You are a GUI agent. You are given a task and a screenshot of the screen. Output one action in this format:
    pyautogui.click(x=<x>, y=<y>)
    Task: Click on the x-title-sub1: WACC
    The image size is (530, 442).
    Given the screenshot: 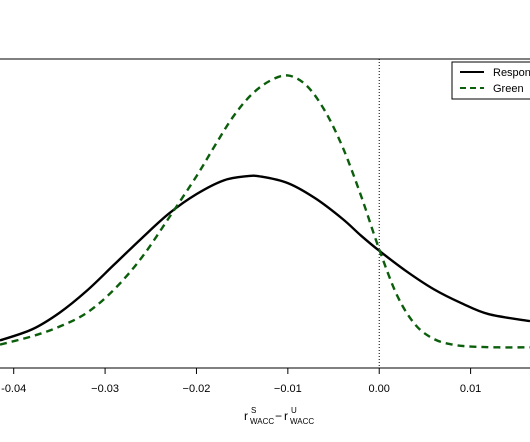 What is the action you would take?
    pyautogui.click(x=262, y=421)
    